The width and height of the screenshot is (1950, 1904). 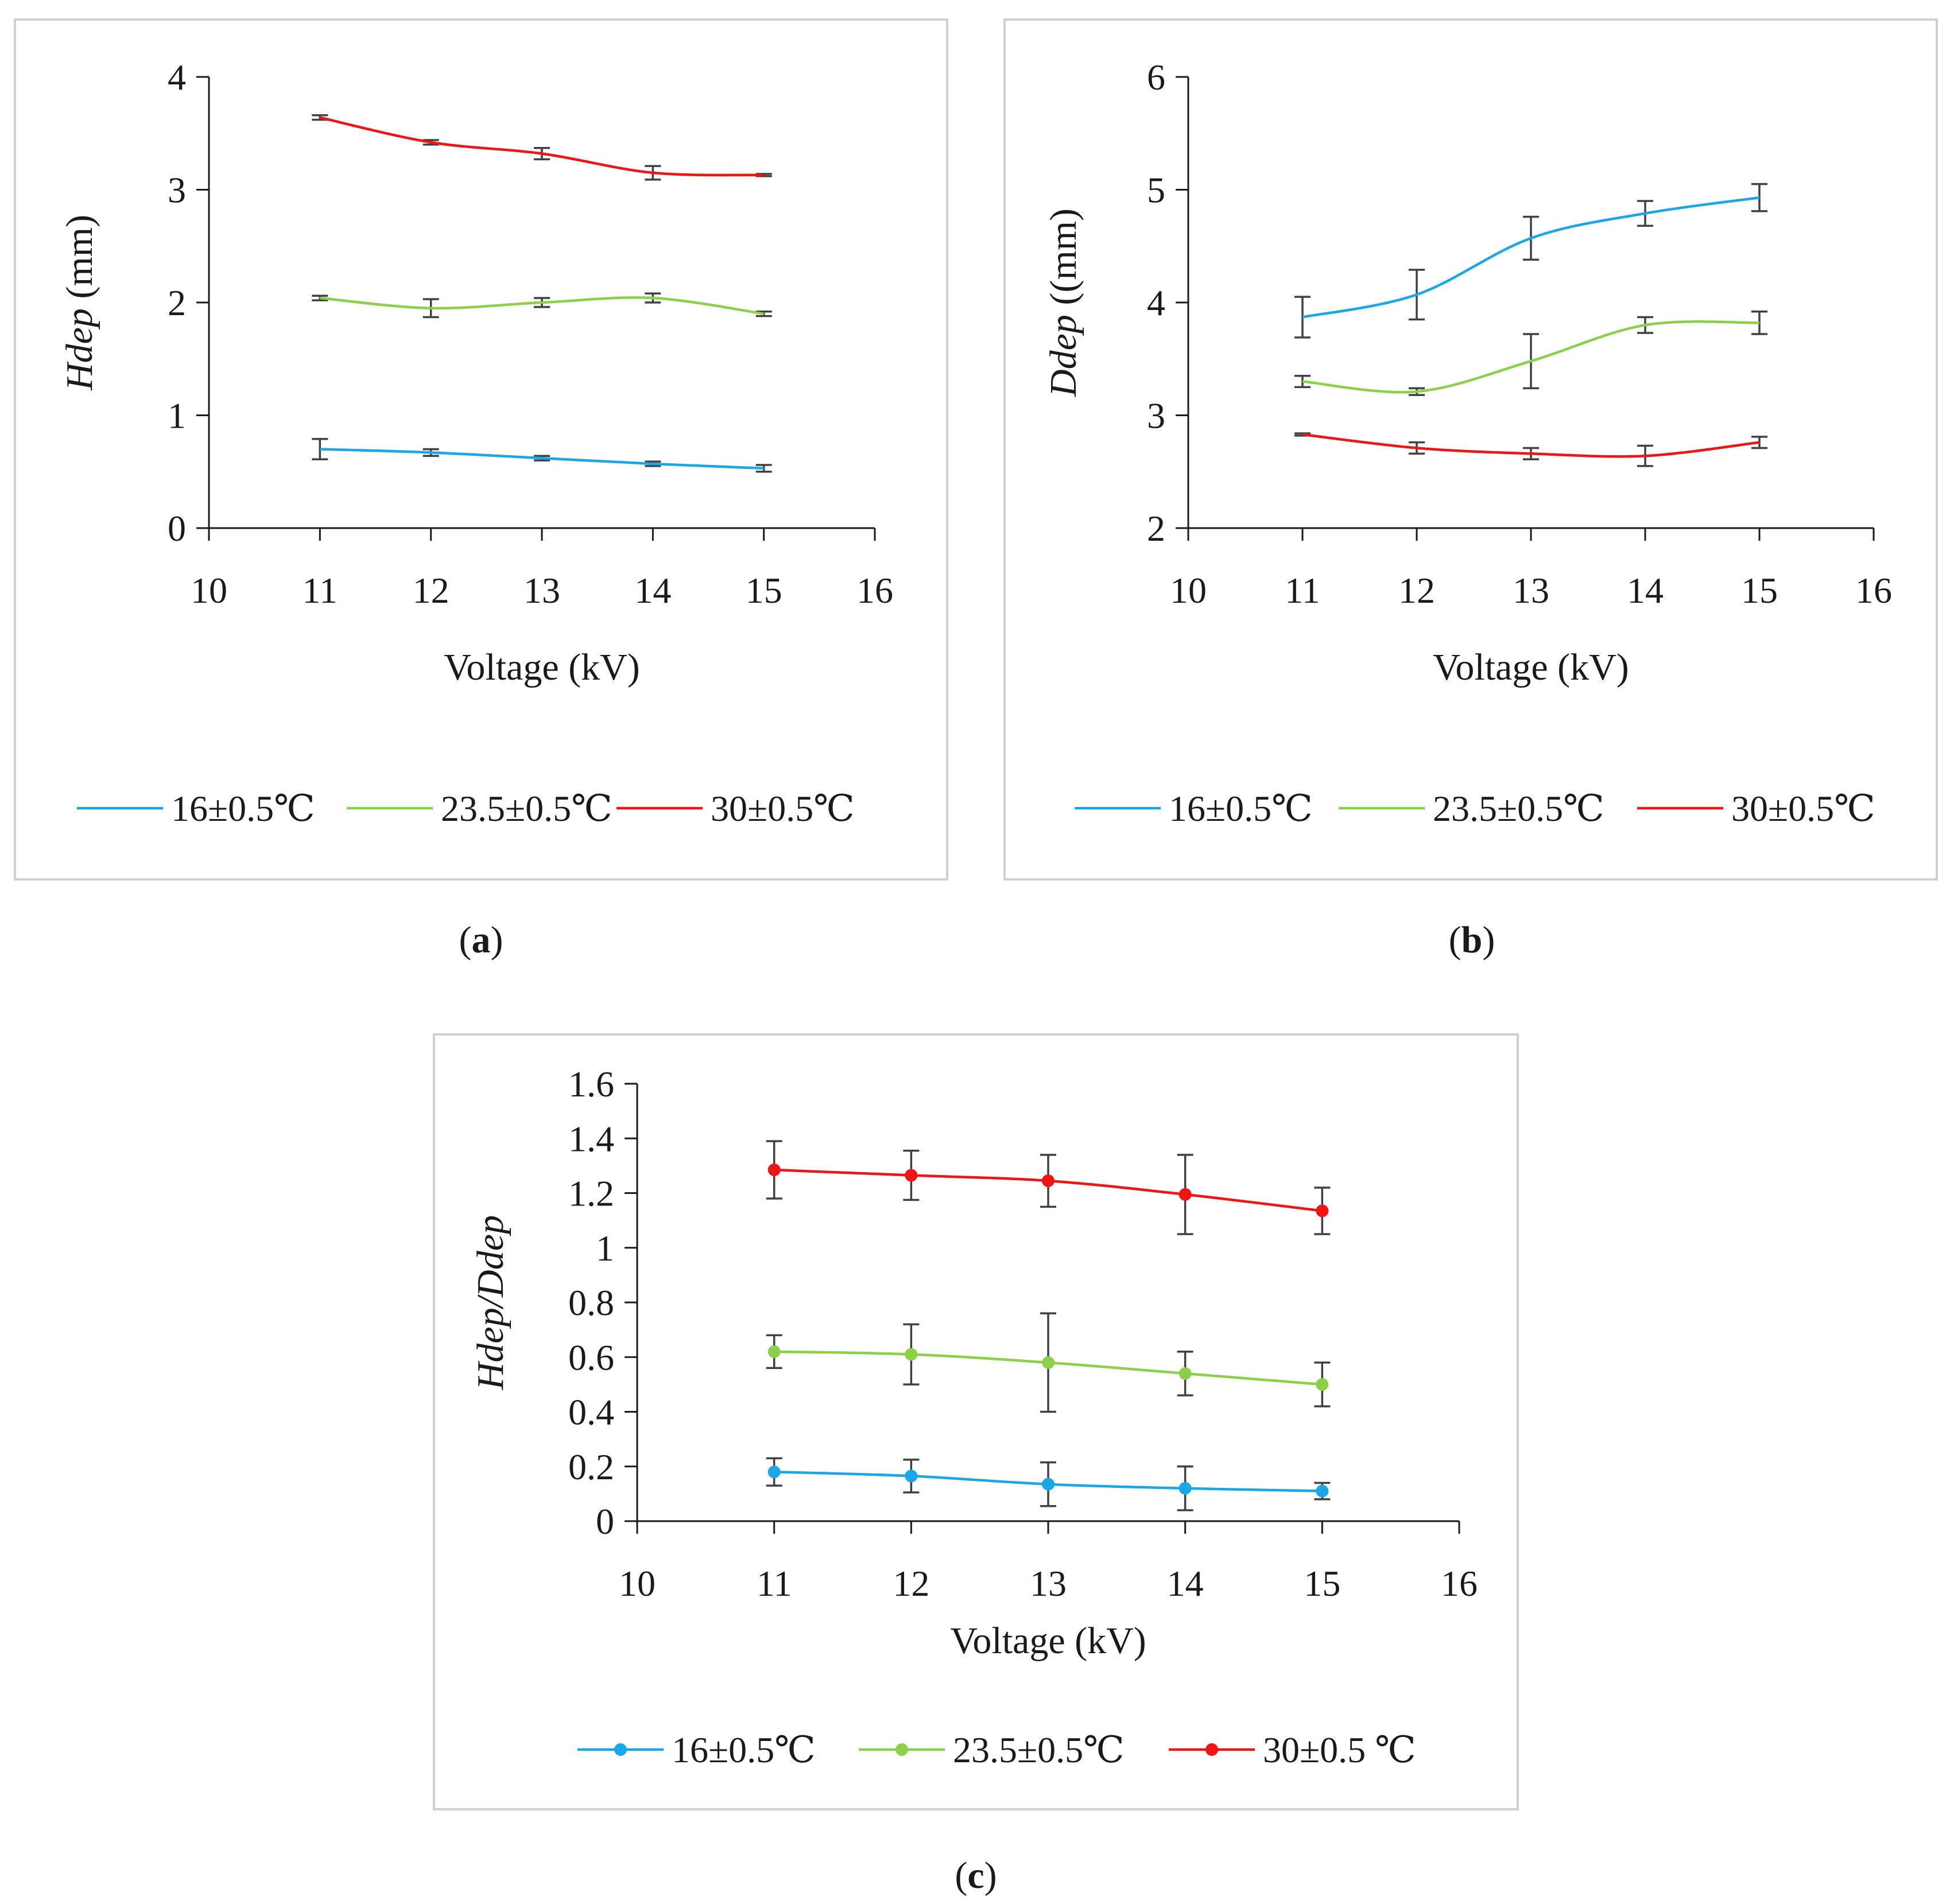 I want to click on y-axis-title-unit: ((mm), so click(x=1063, y=261).